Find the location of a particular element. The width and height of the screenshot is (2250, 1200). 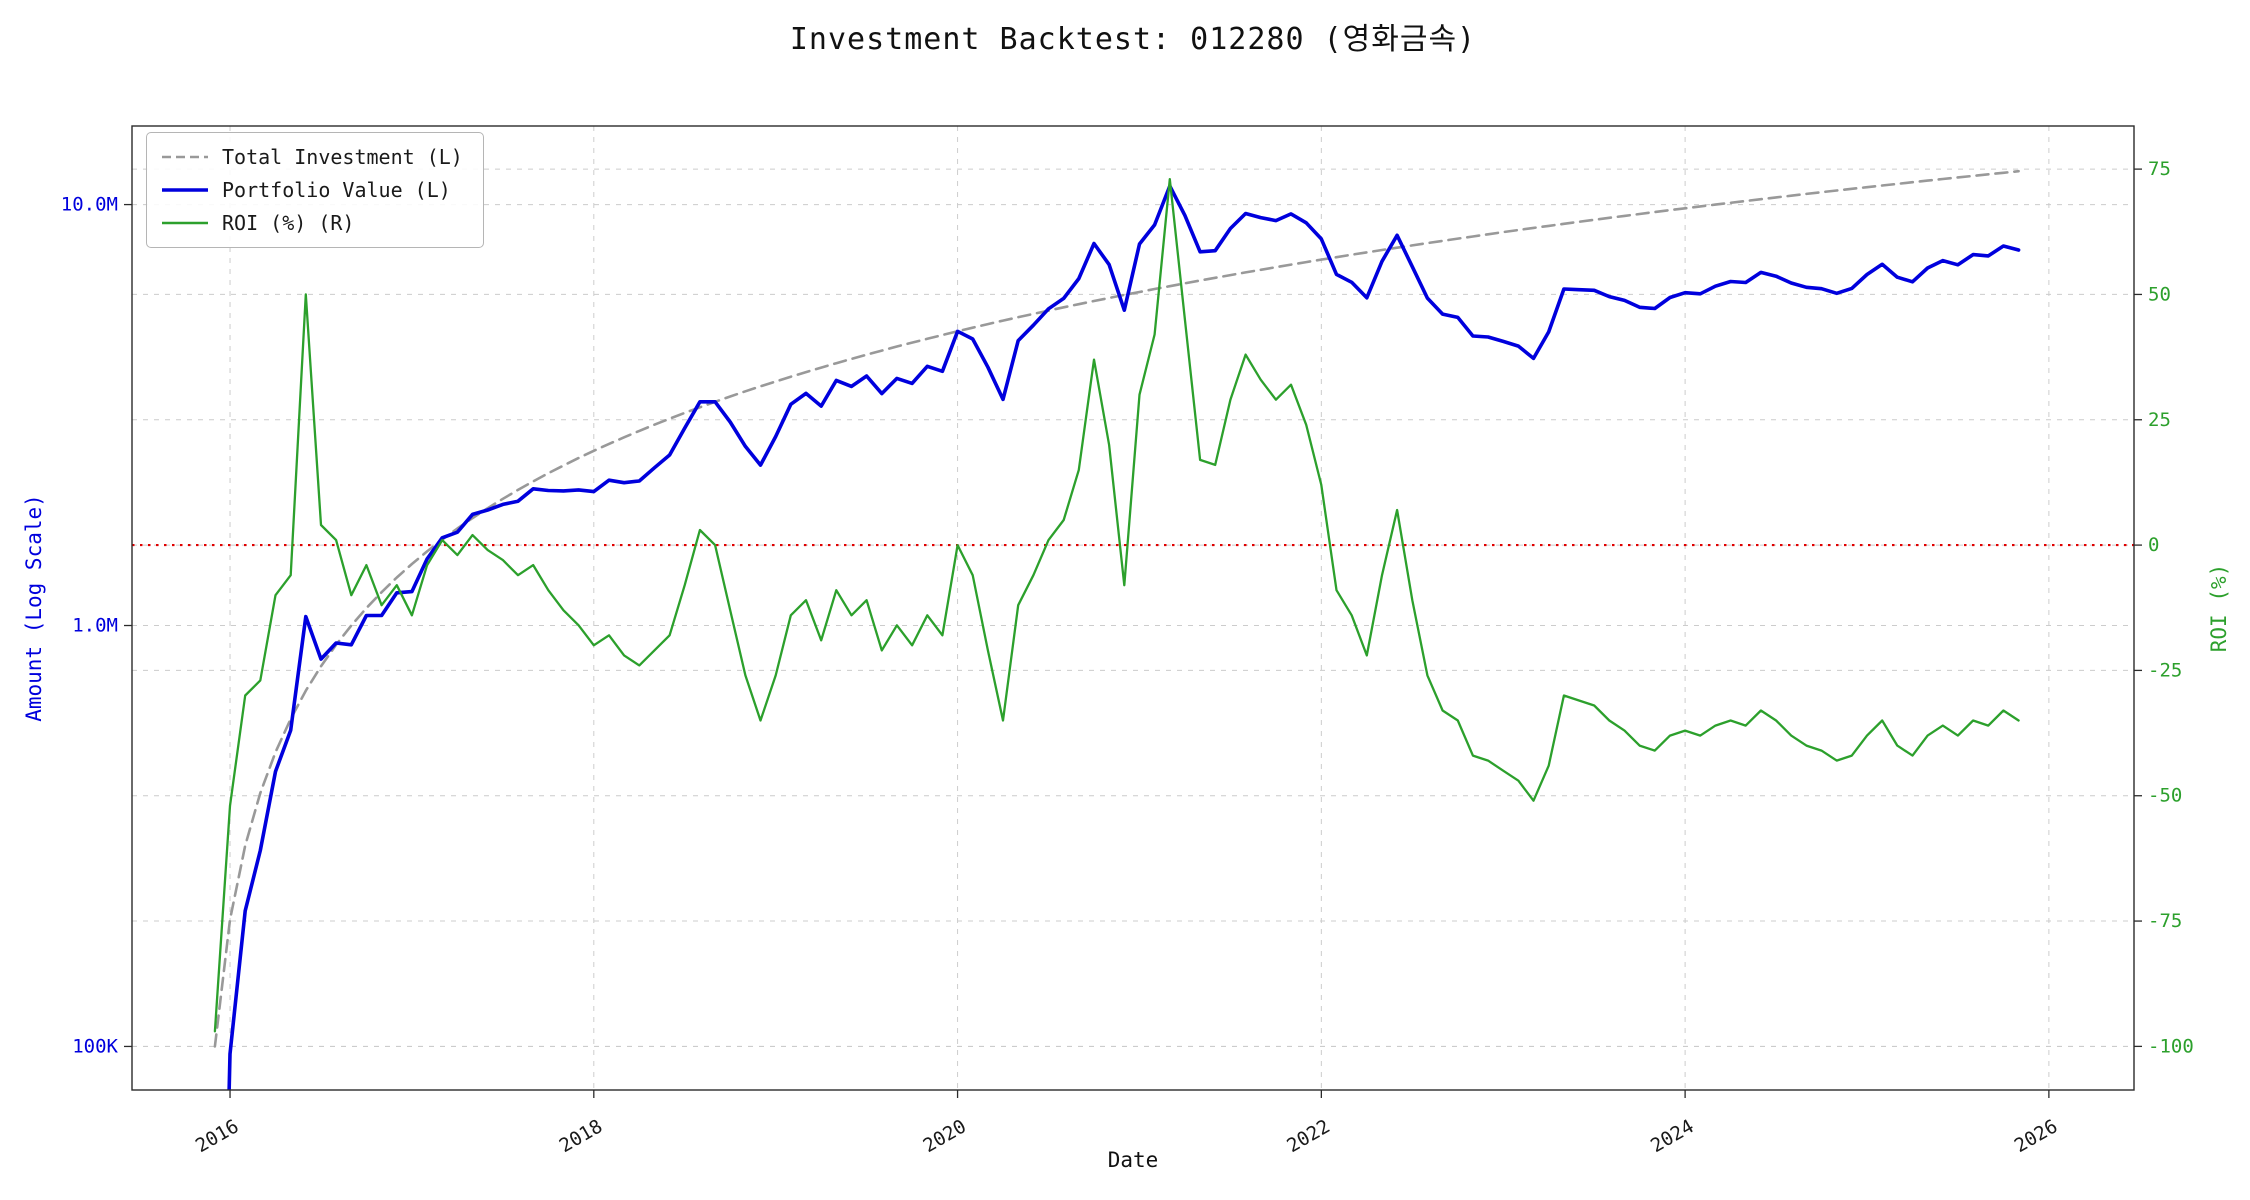

x-tick-label: 2018 is located at coordinates (581, 1136).